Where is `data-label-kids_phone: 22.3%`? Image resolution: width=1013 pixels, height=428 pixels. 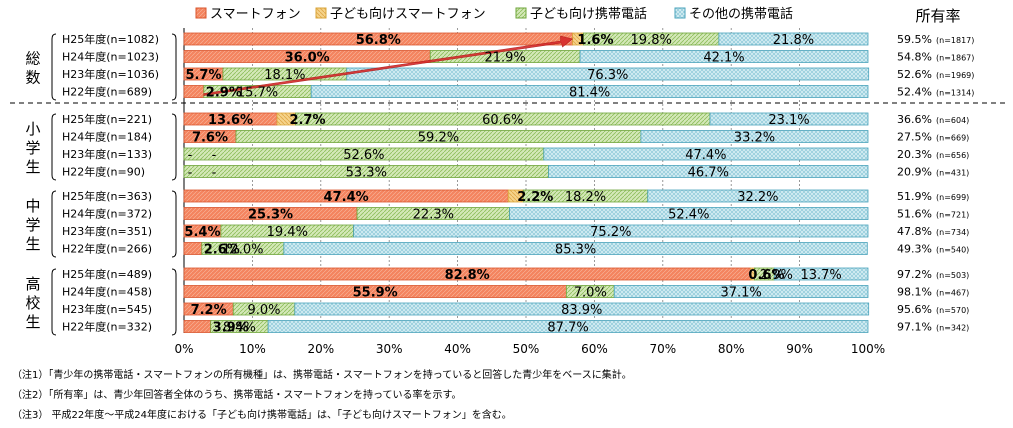
data-label-kids_phone: 22.3% is located at coordinates (433, 215).